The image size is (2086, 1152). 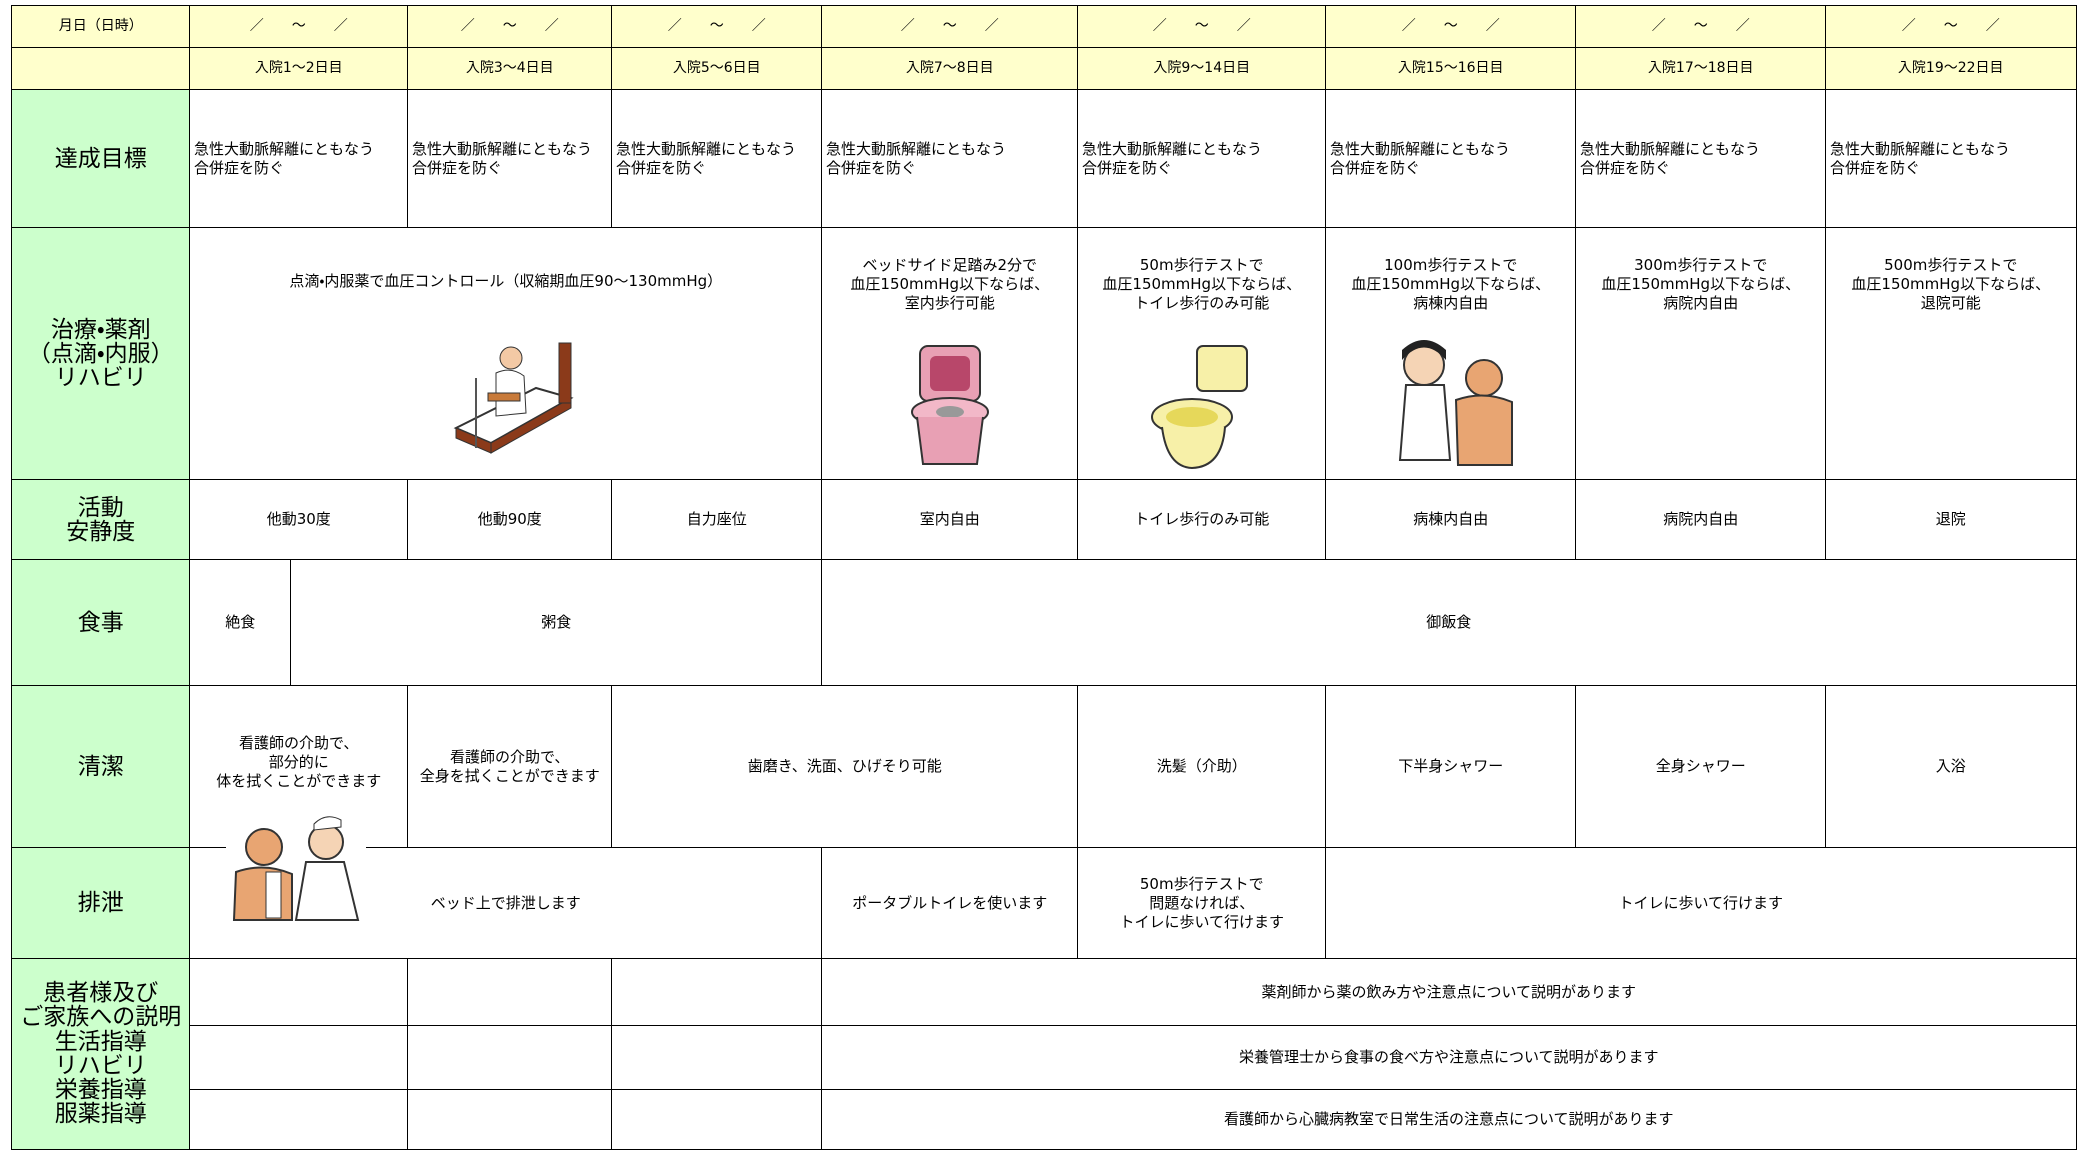 I want to click on bed-illustration, so click(x=513, y=398).